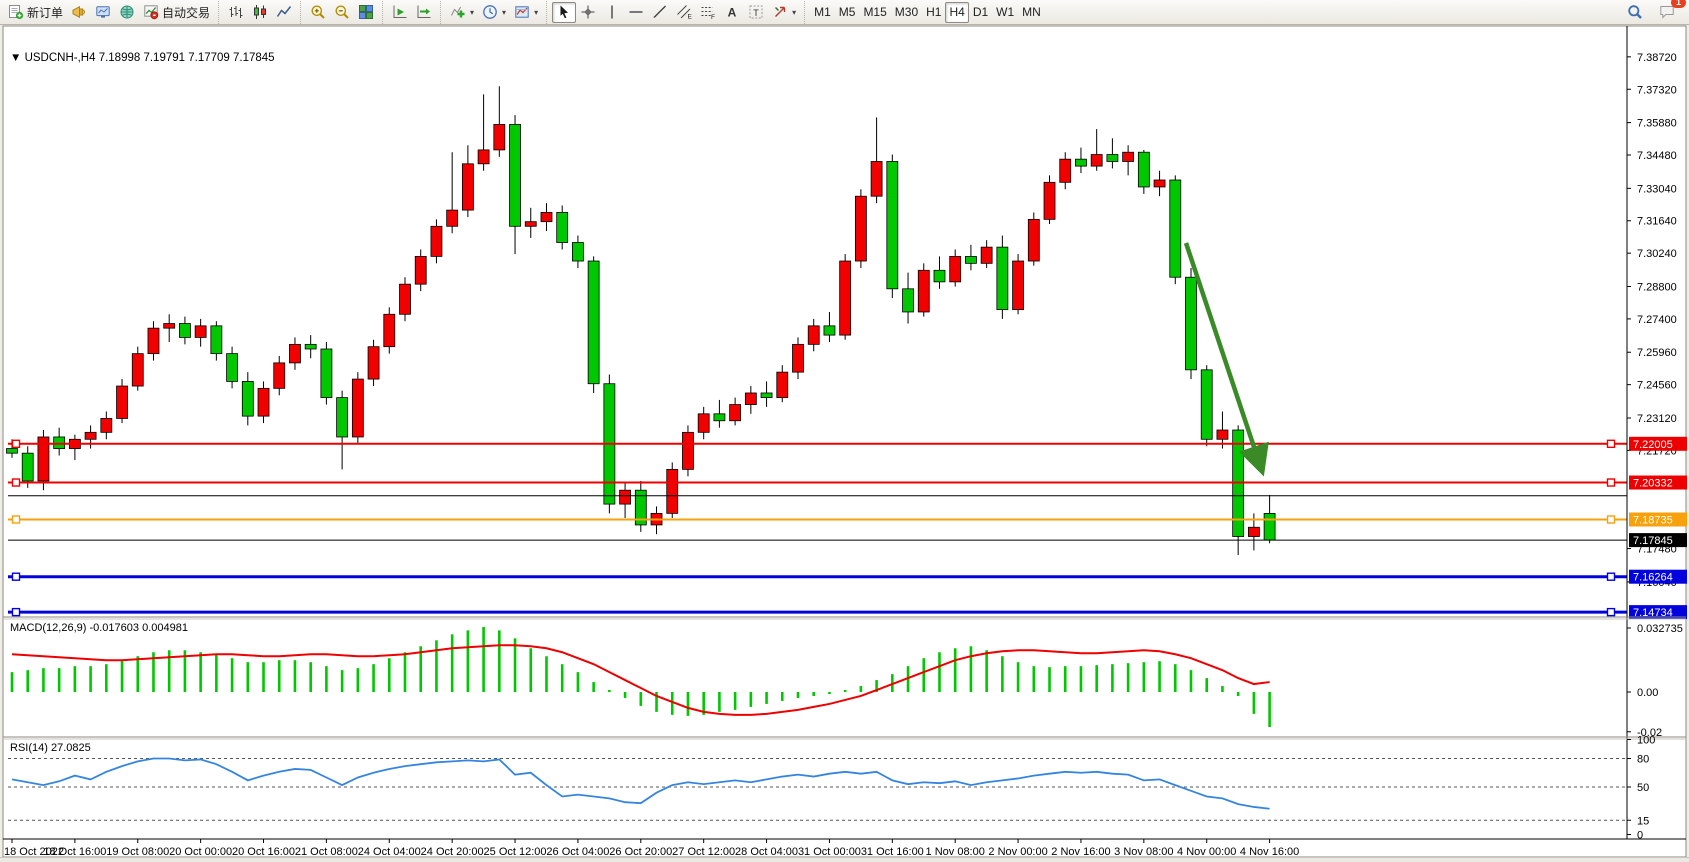 The image size is (1689, 862). I want to click on fibonacci-button: F, so click(708, 12).